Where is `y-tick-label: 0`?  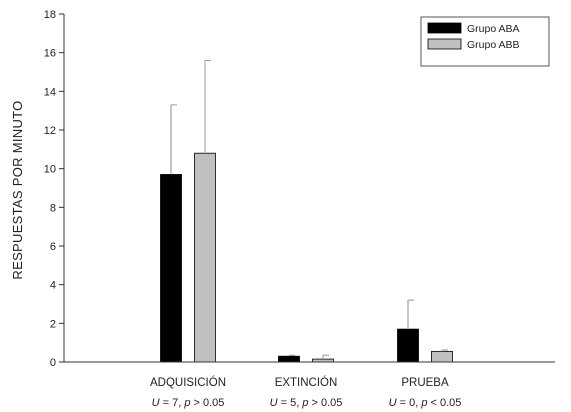
y-tick-label: 0 is located at coordinates (53, 363).